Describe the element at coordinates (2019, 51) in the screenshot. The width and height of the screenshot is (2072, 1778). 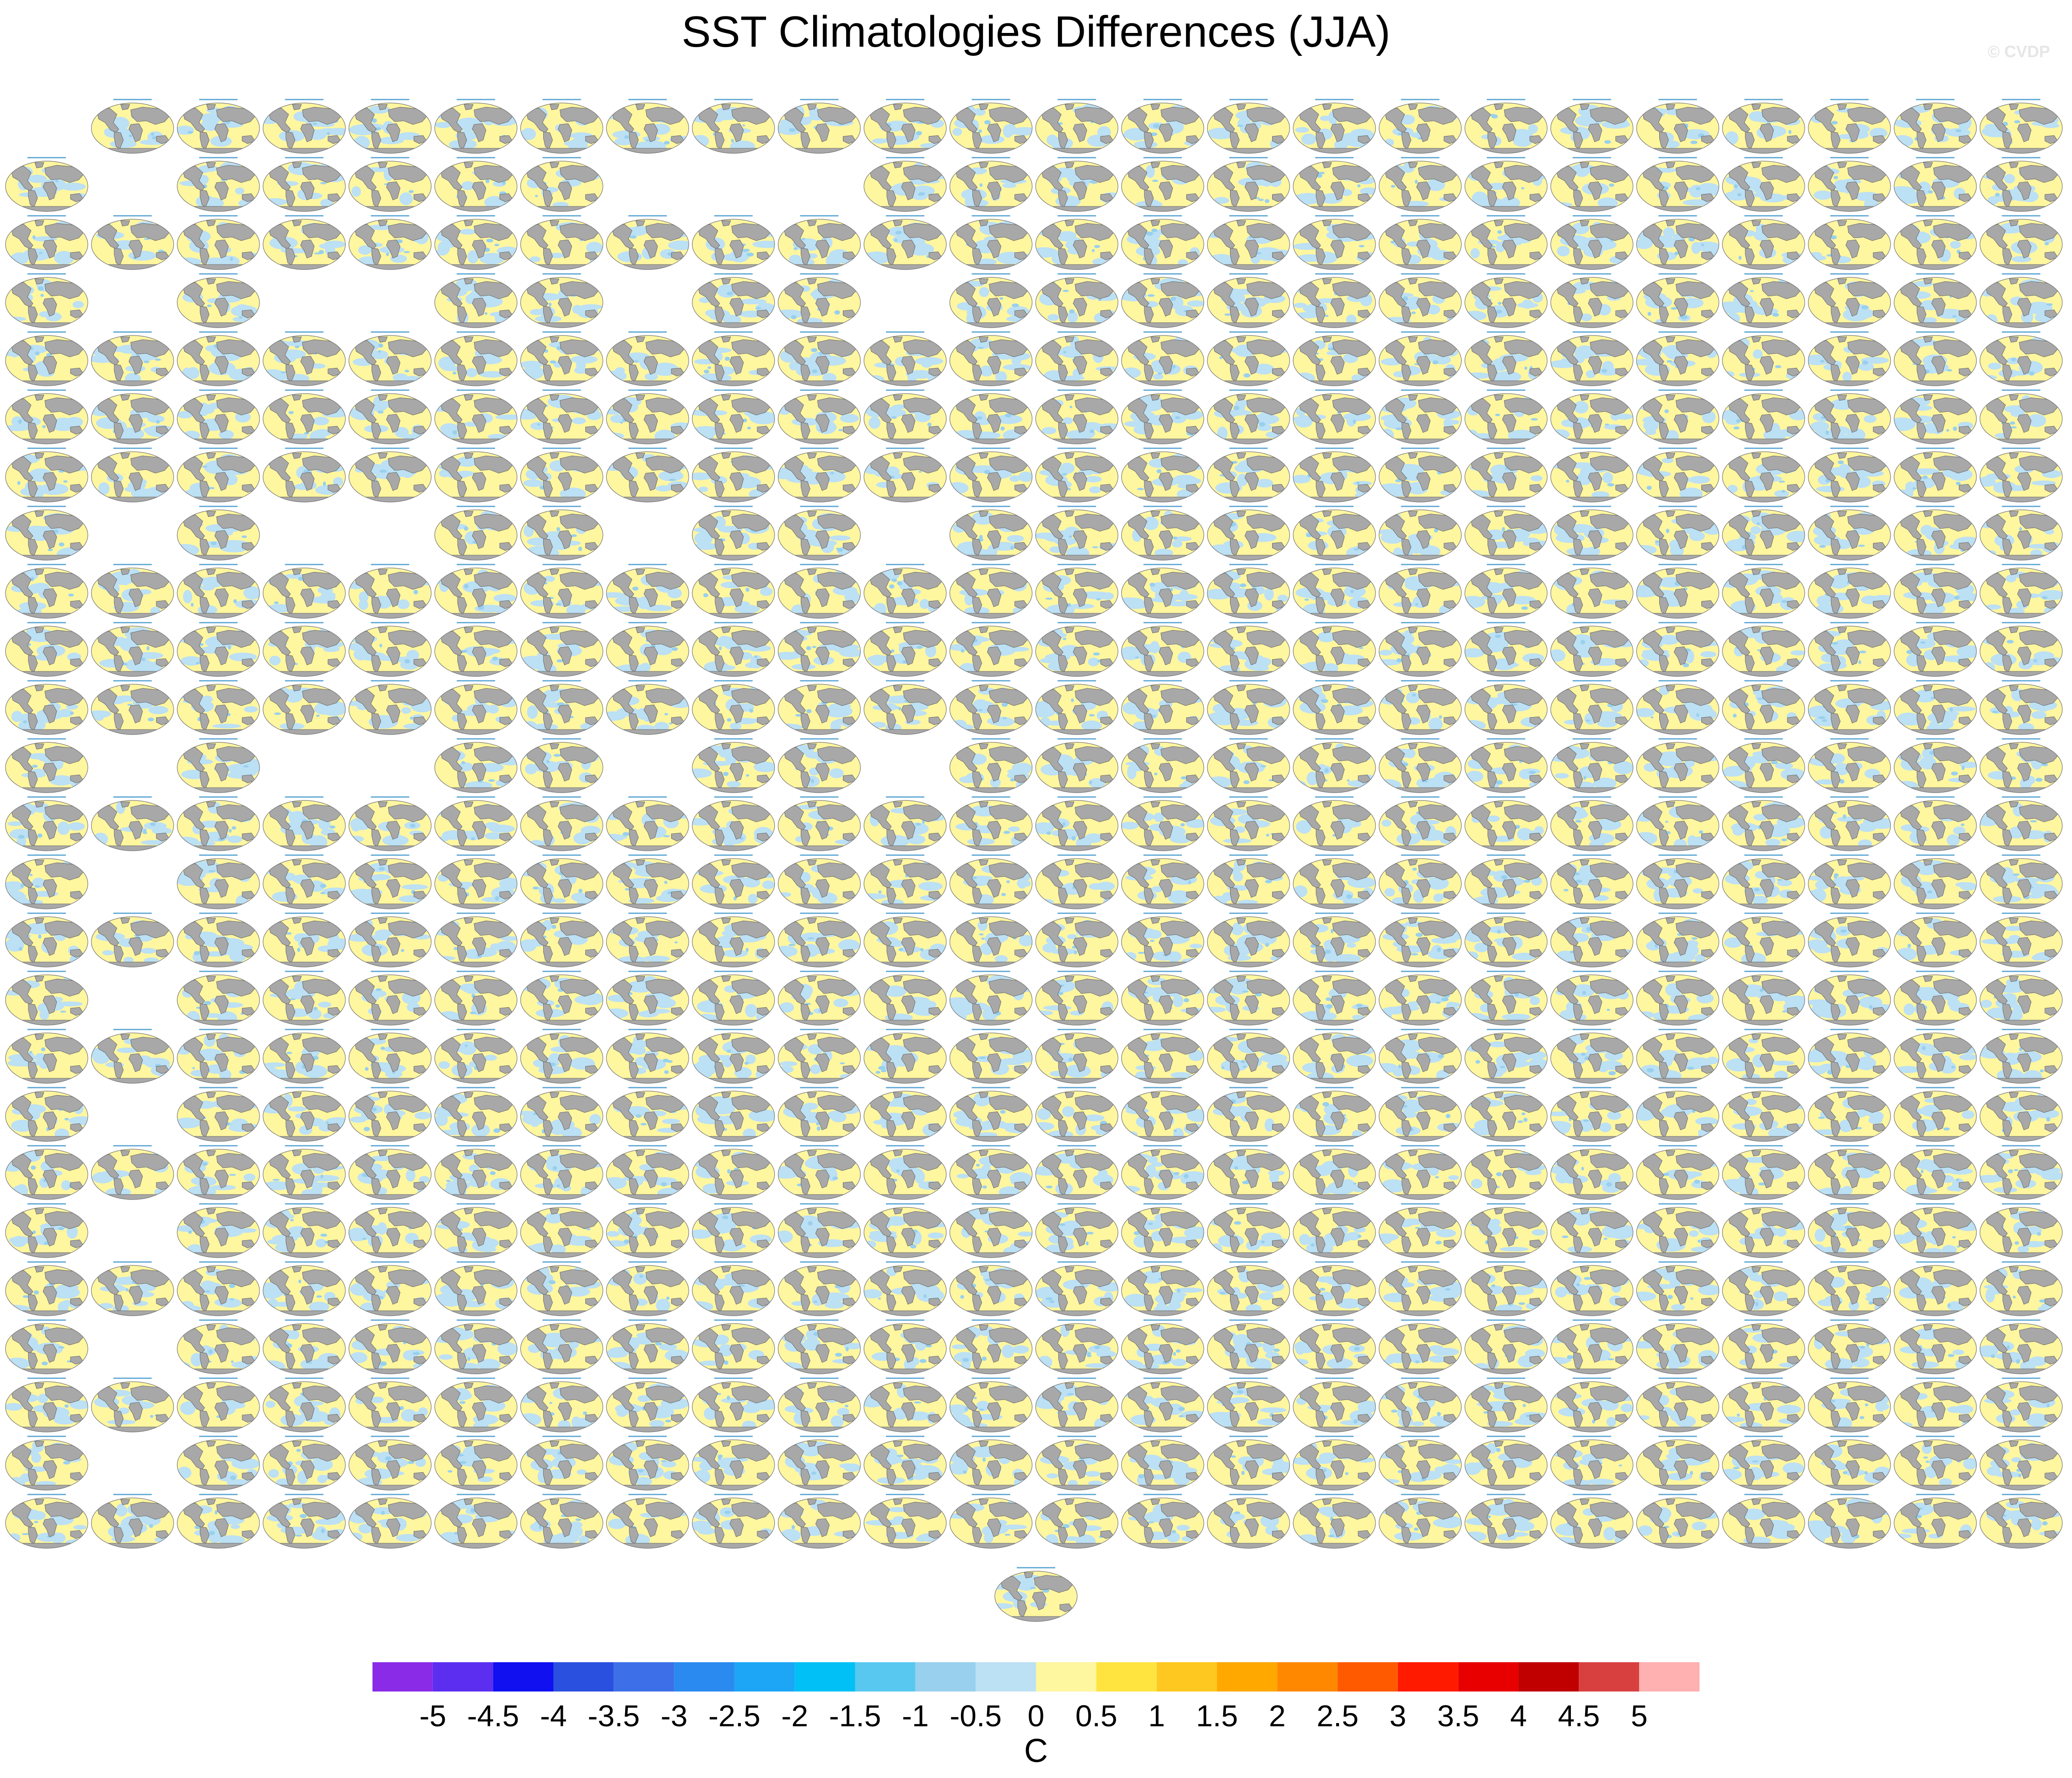
I see `cvdp-credit: © CVDP` at that location.